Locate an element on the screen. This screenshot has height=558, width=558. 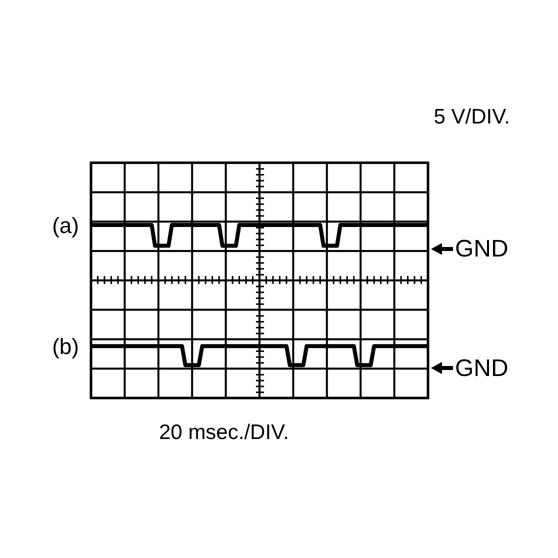
series-label: (b) is located at coordinates (65, 347).